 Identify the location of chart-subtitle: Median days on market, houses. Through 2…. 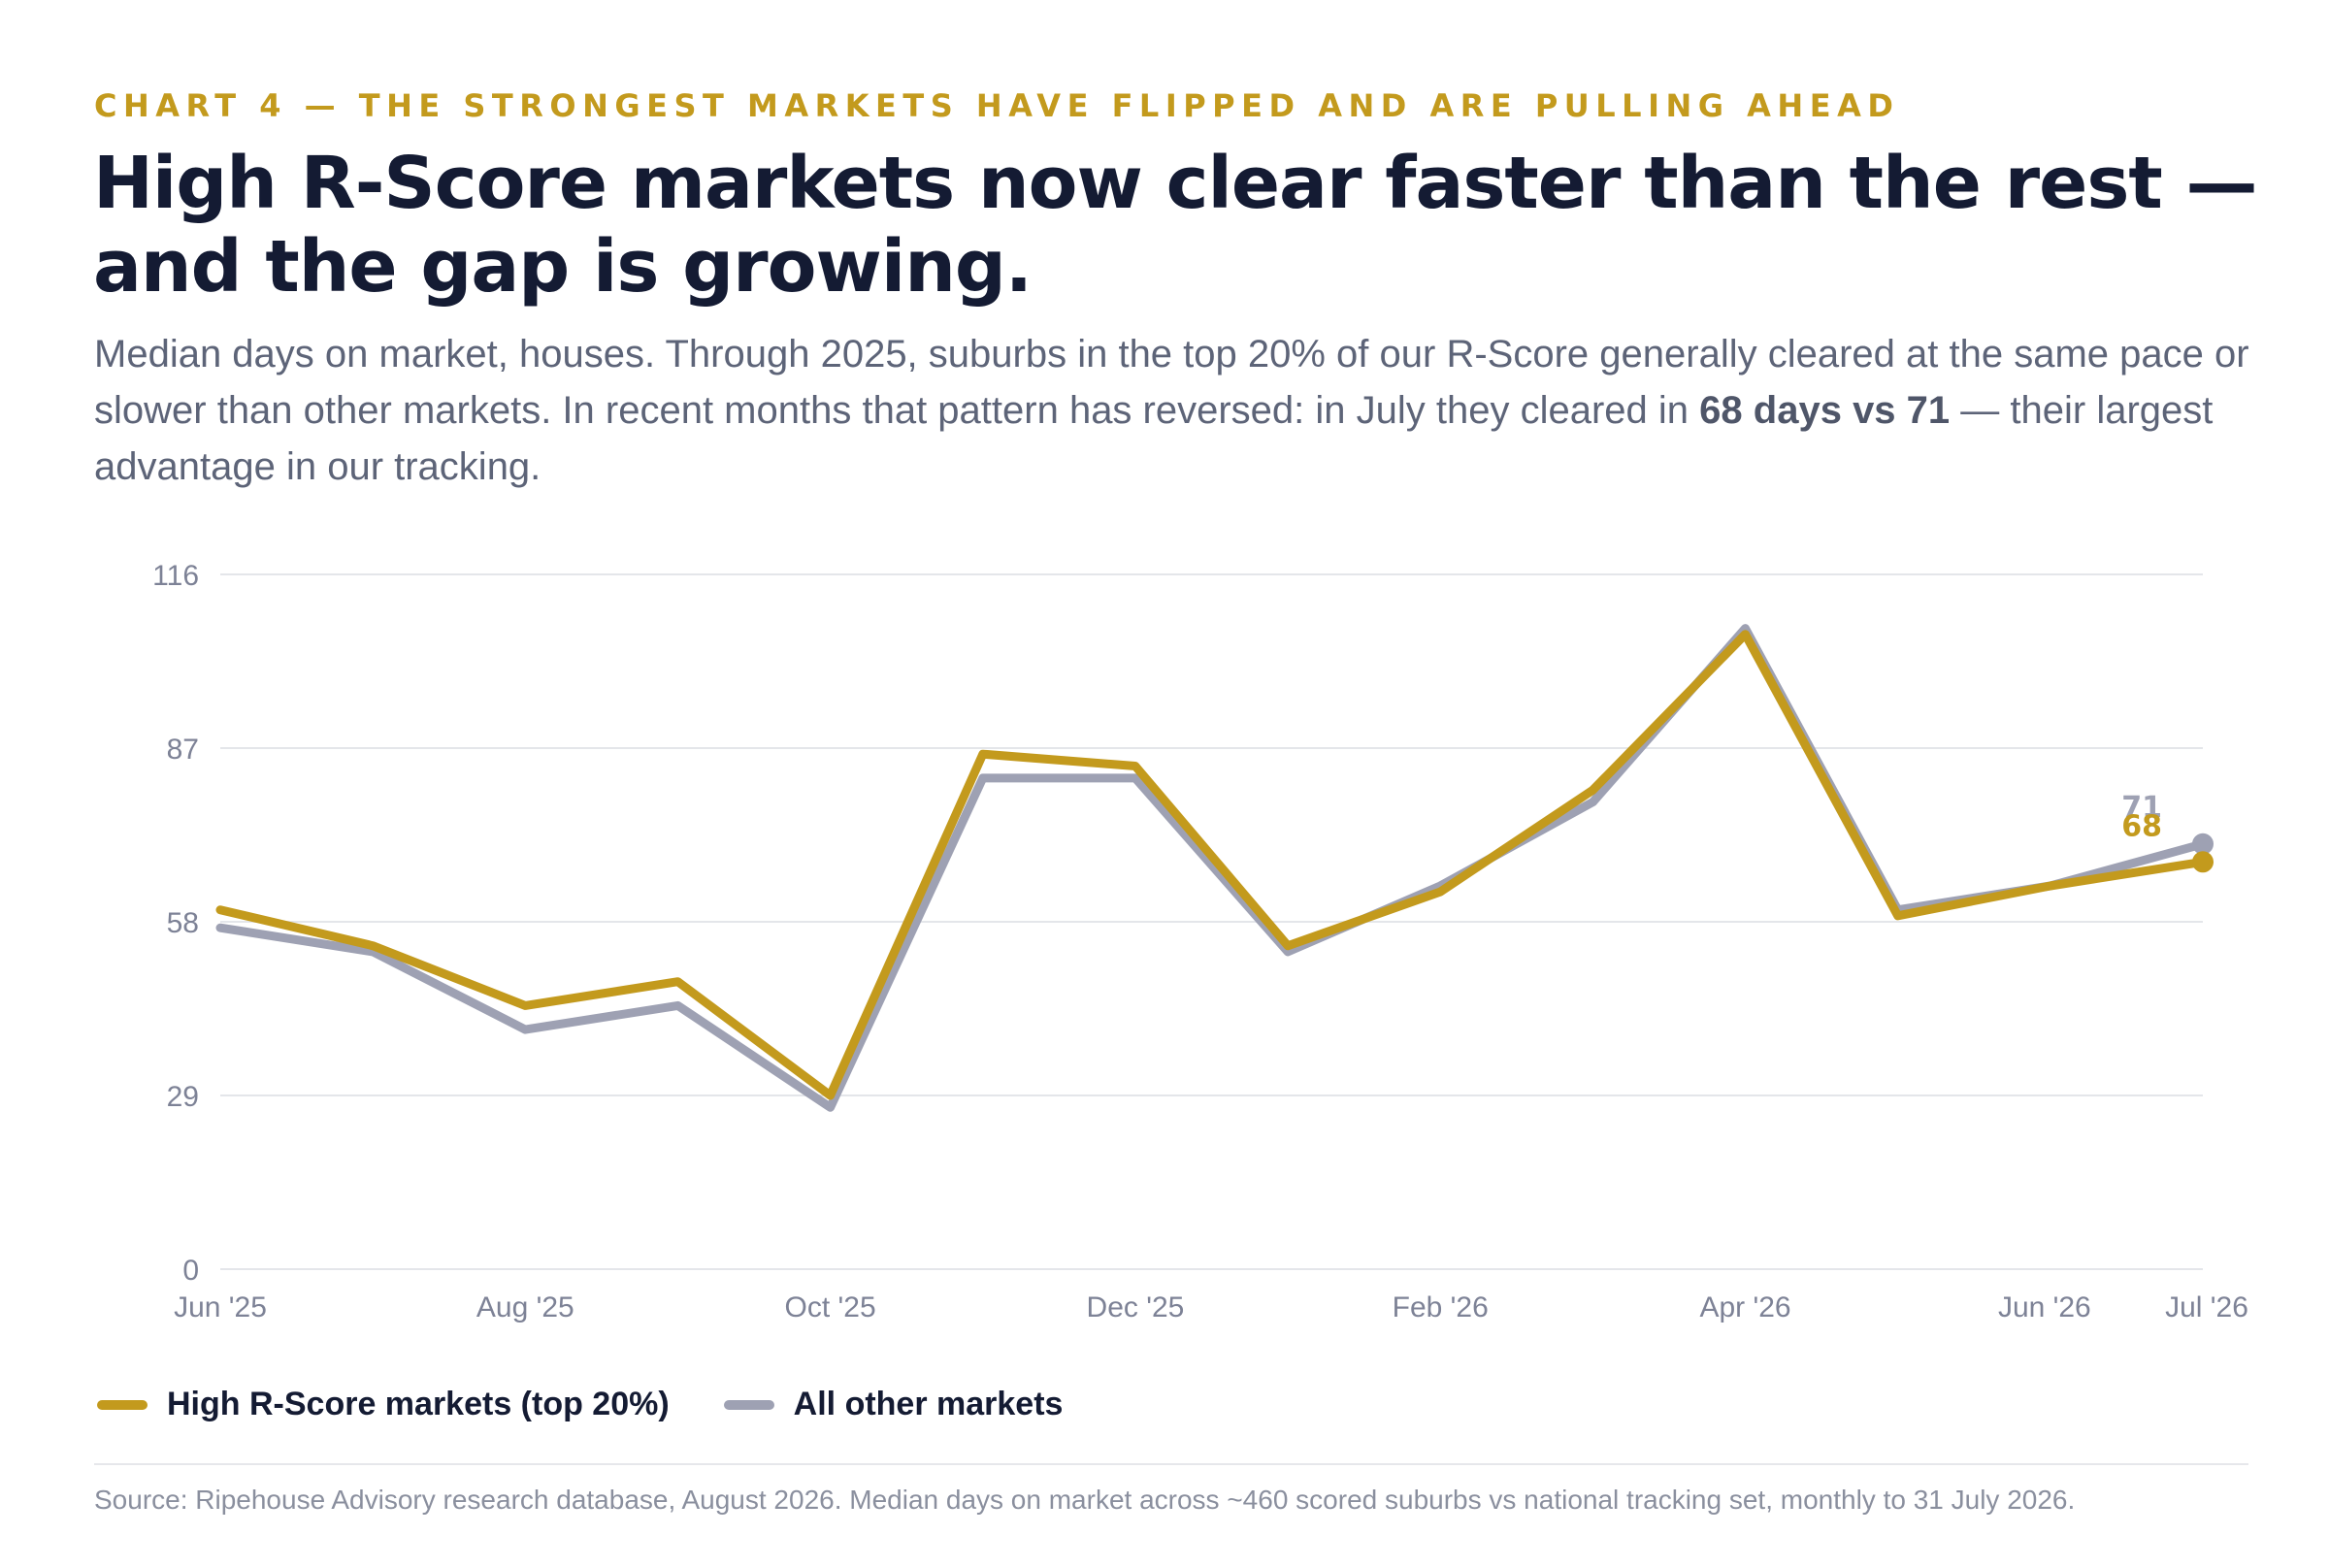
(1186, 410).